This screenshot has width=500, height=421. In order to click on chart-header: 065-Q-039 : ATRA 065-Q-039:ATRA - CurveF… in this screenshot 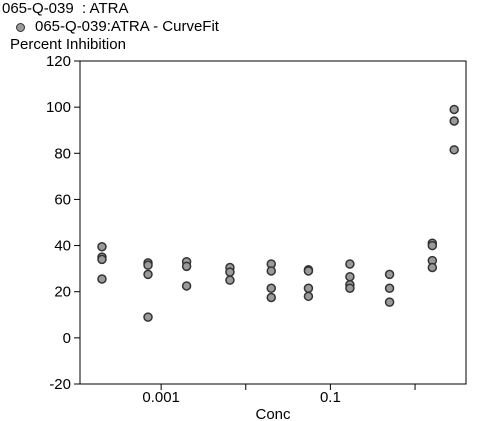, I will do `click(250, 30)`.